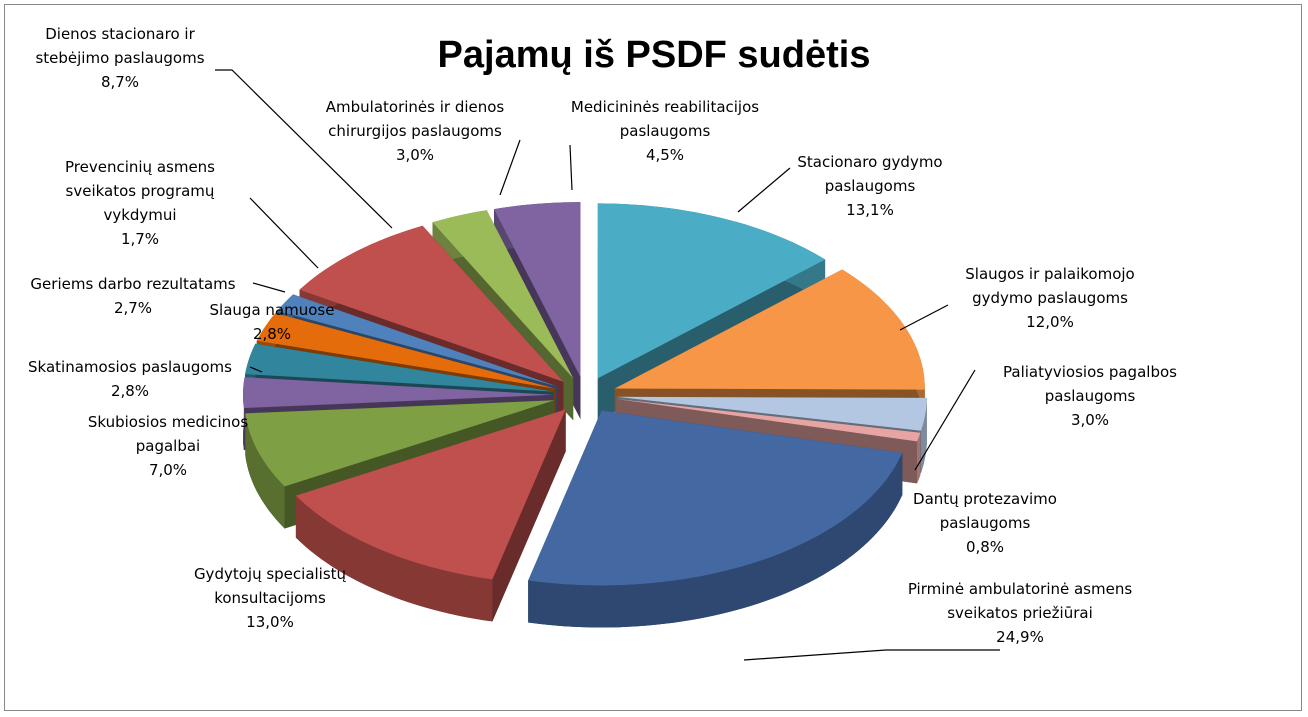 This screenshot has width=1308, height=717. I want to click on label-value: 4,5%, so click(665, 155).